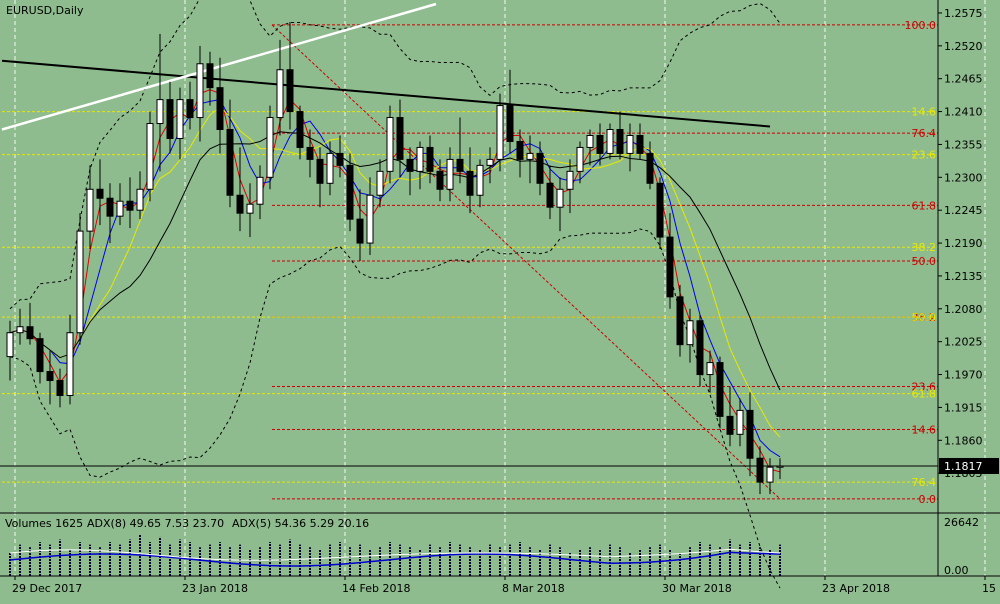 The width and height of the screenshot is (1000, 604). I want to click on price-tick-label: 1.2135, so click(963, 276).